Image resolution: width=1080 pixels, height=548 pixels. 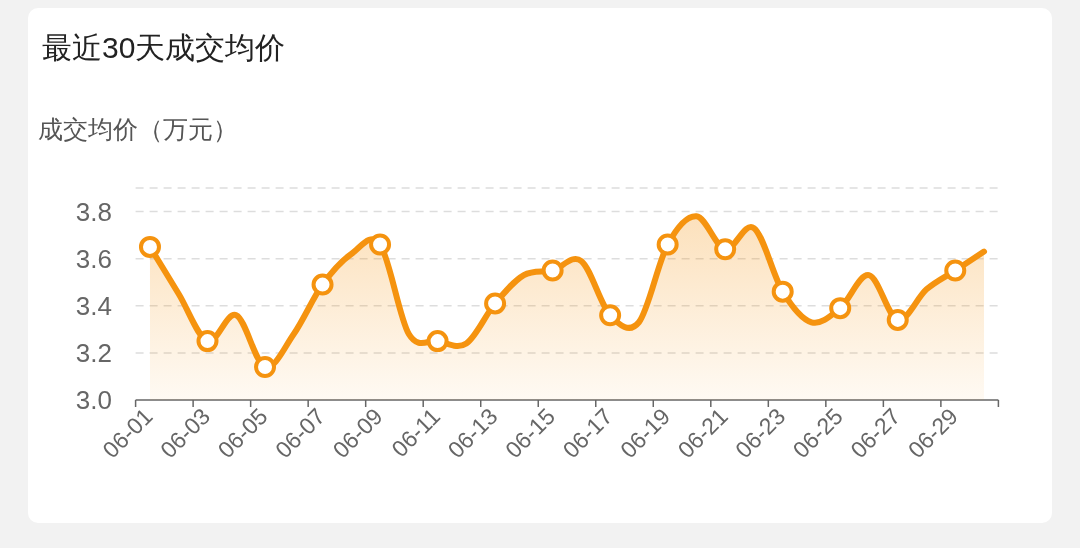 What do you see at coordinates (93, 211) in the screenshot?
I see `y-tick-label: 3.8` at bounding box center [93, 211].